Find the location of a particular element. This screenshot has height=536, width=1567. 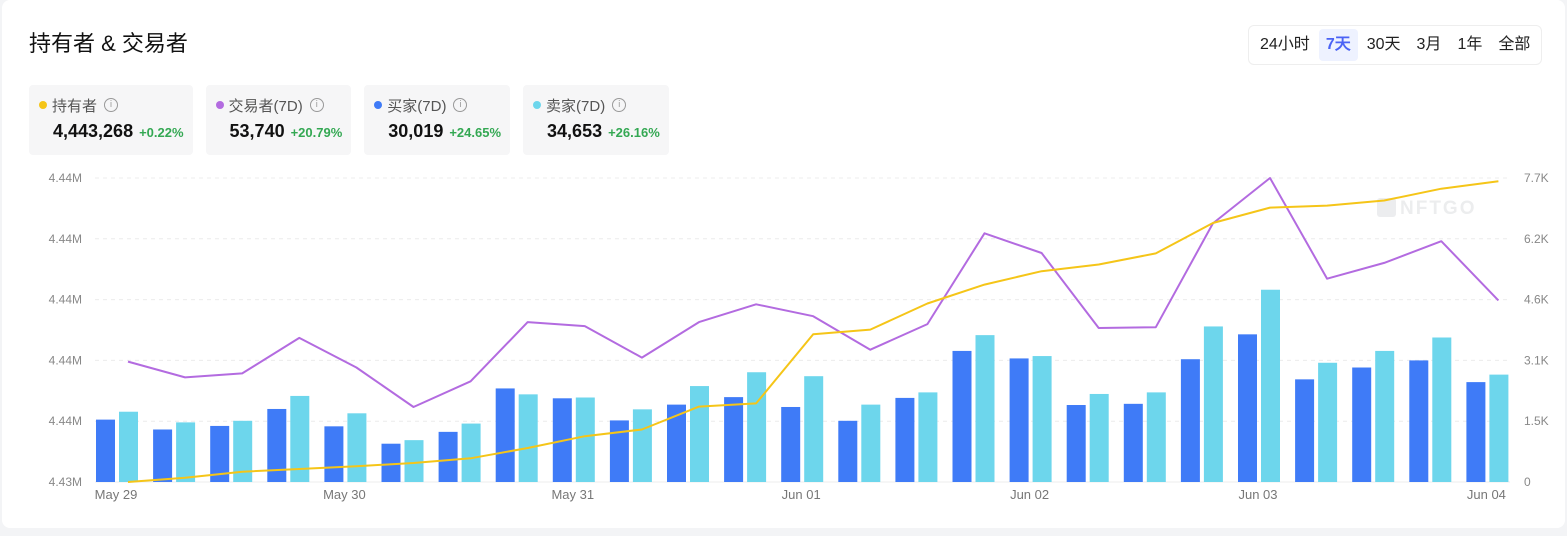

x-tick-label: Jun 02 is located at coordinates (1029, 494).